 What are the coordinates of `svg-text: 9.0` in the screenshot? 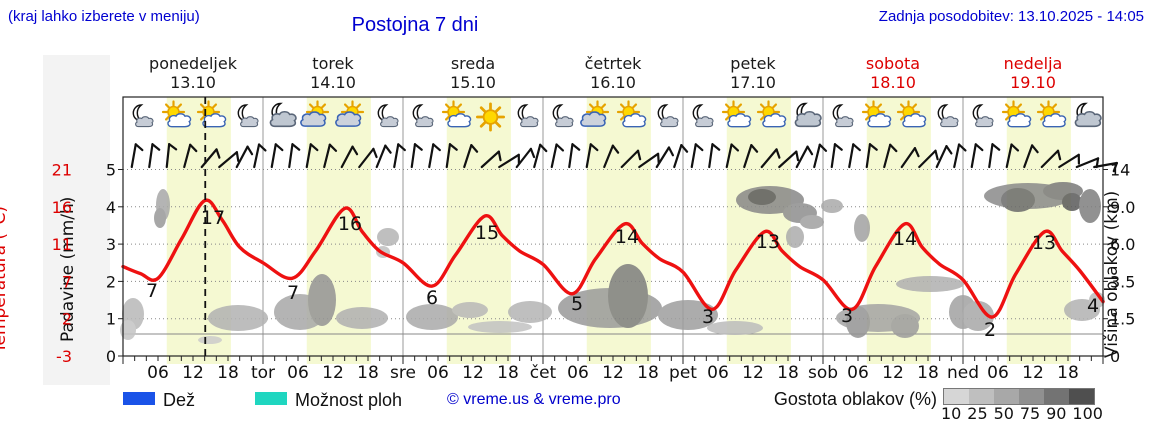 It's located at (1122, 207).